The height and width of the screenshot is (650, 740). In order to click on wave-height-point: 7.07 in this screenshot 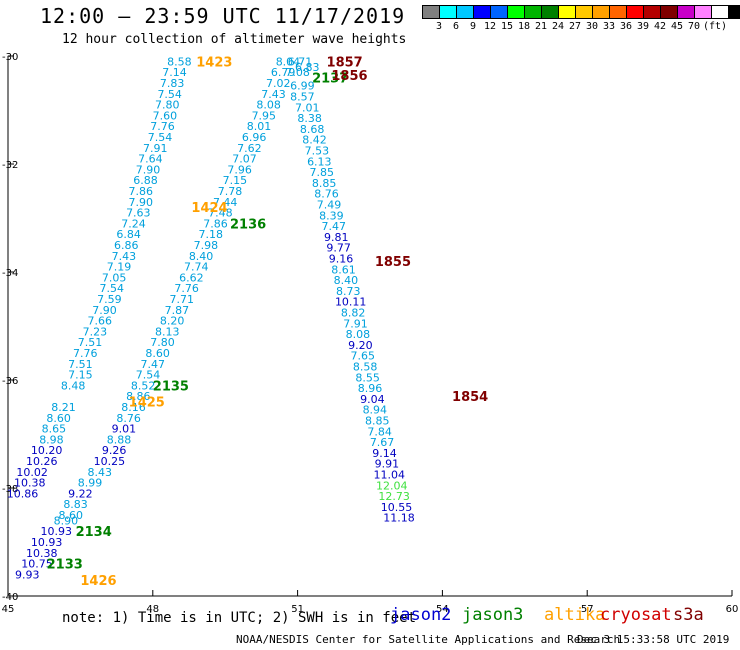, I will do `click(244, 159)`.